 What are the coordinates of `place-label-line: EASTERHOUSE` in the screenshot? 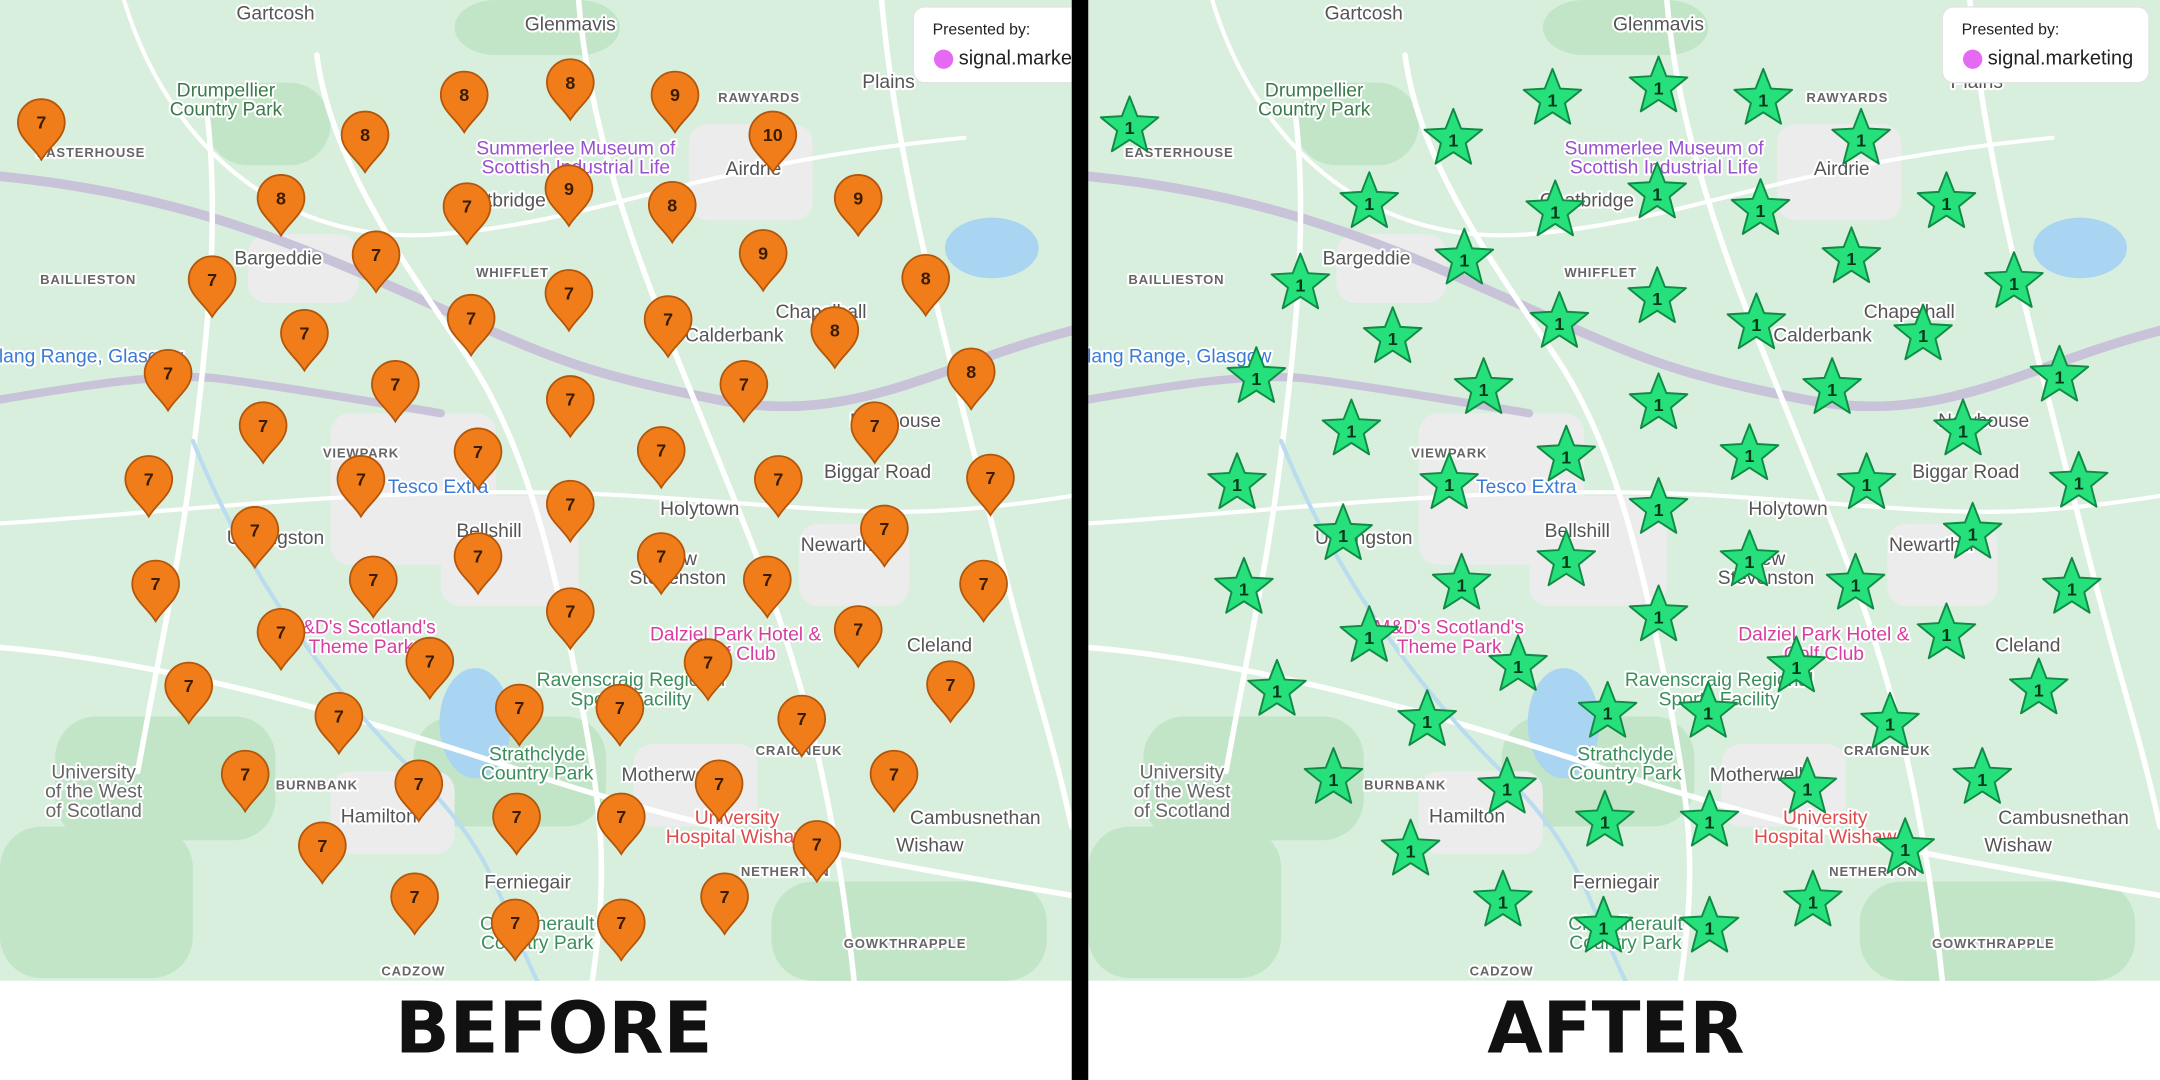 It's located at (1179, 152).